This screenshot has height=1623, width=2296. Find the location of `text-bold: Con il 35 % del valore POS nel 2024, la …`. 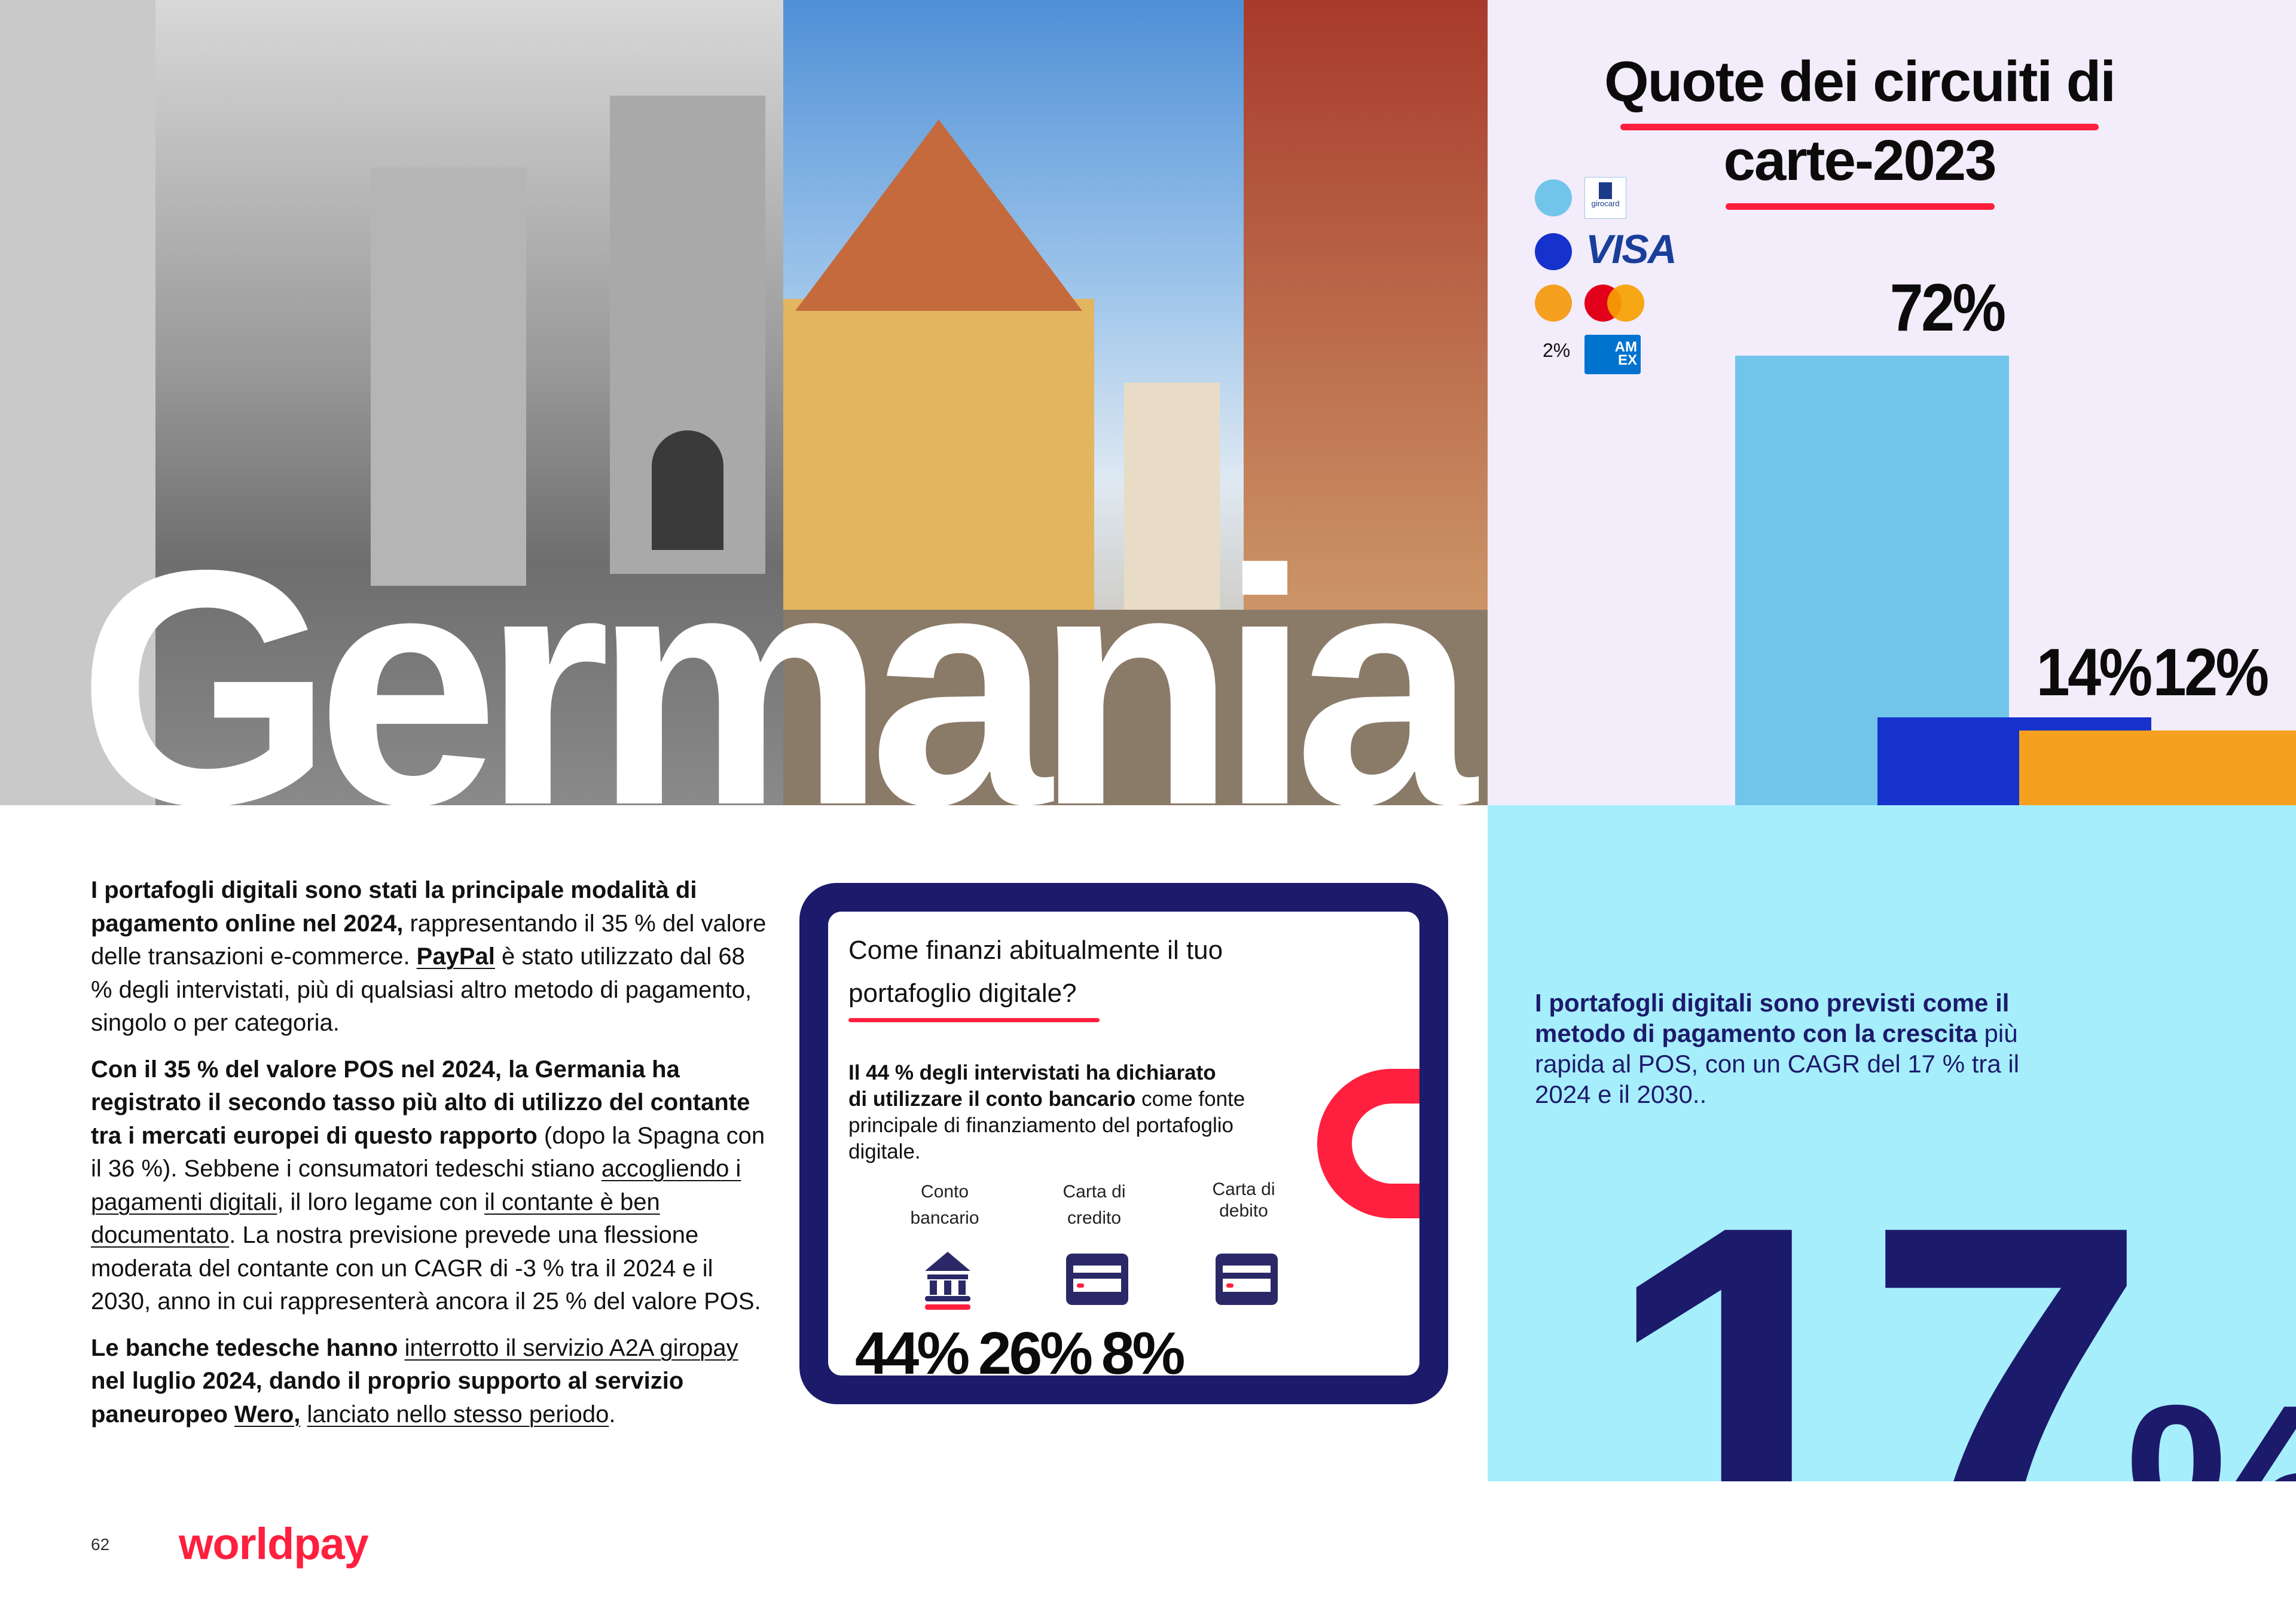

text-bold: Con il 35 % del valore POS nel 2024, la … is located at coordinates (420, 1103).